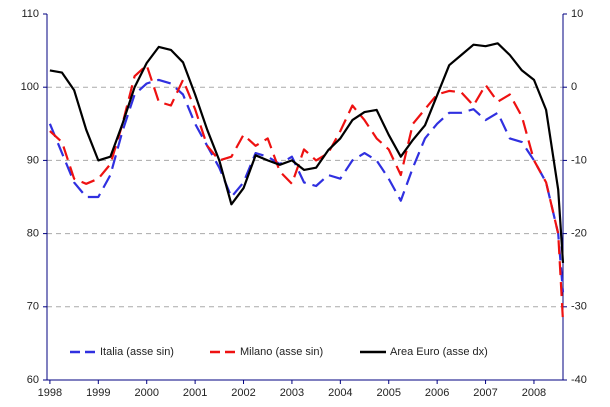 This screenshot has height=407, width=610. Describe the element at coordinates (292, 393) in the screenshot. I see `x-tick-label: 2003` at that location.